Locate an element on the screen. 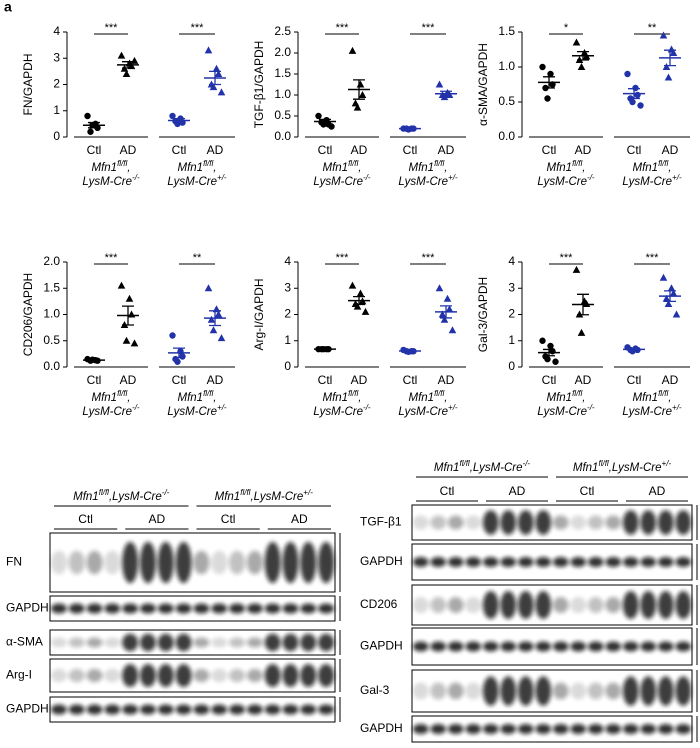 The width and height of the screenshot is (700, 748). genotype-label: Mfn1fl/fl,LysM-Cre-/- is located at coordinates (121, 495).